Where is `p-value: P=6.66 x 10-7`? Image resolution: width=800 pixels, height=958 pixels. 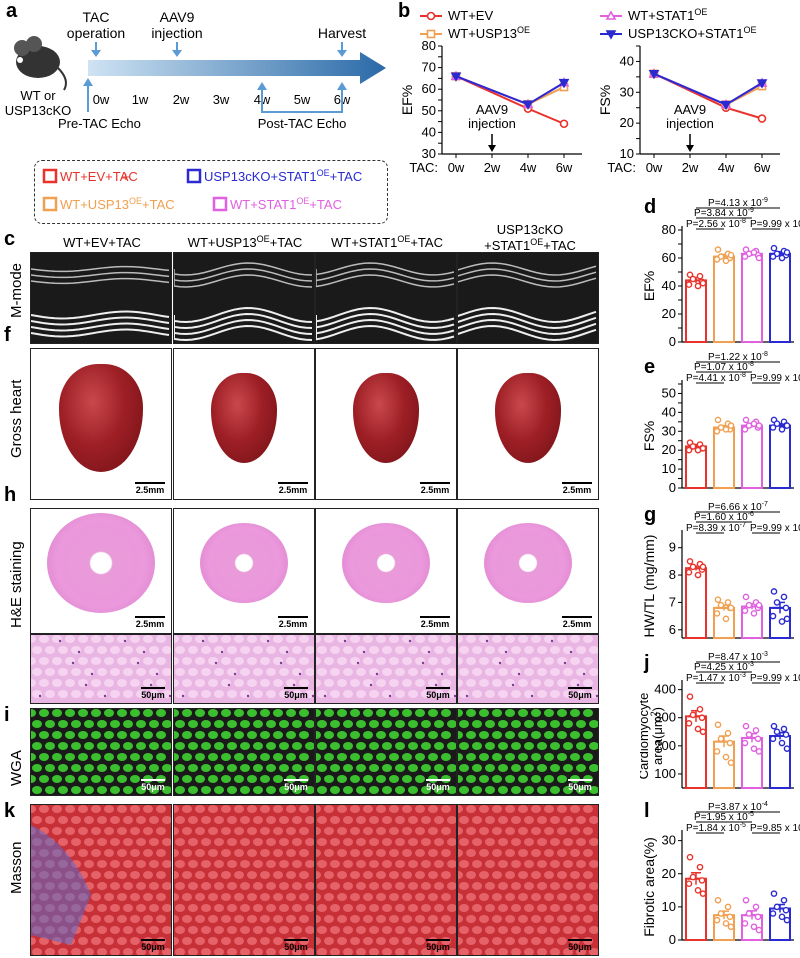 p-value: P=6.66 x 10-7 is located at coordinates (738, 507).